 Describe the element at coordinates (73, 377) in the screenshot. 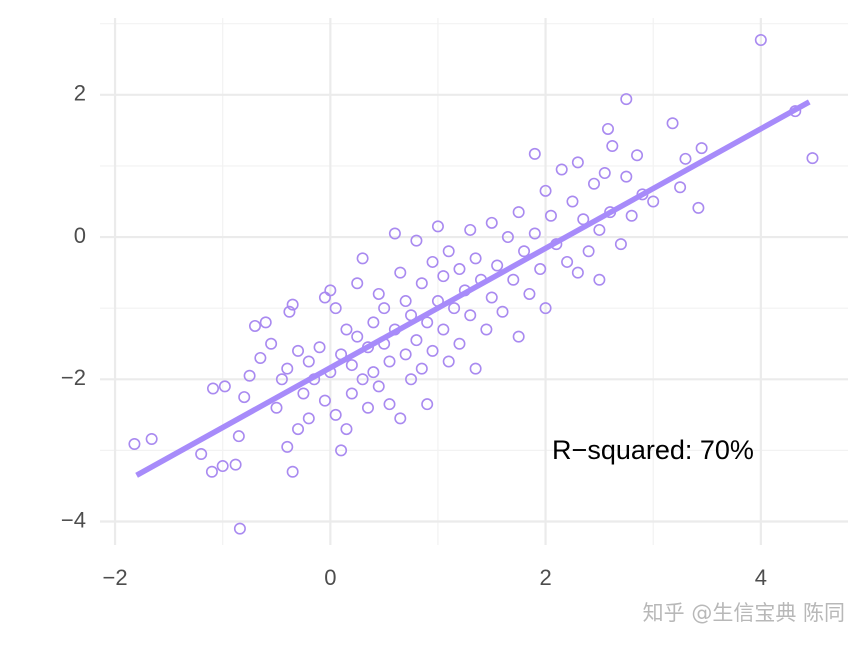

I see `y-tick-label: −2` at that location.